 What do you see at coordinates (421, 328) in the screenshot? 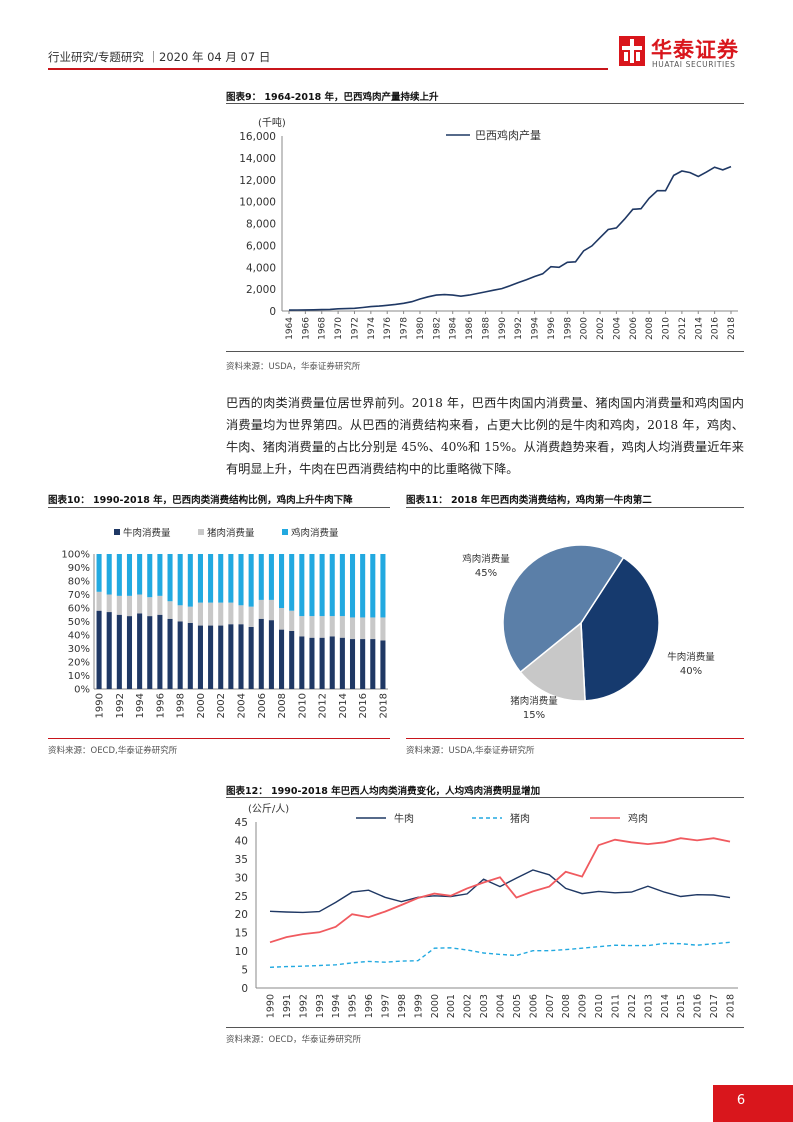
I see `fig9-x-tick-label: 1980` at bounding box center [421, 328].